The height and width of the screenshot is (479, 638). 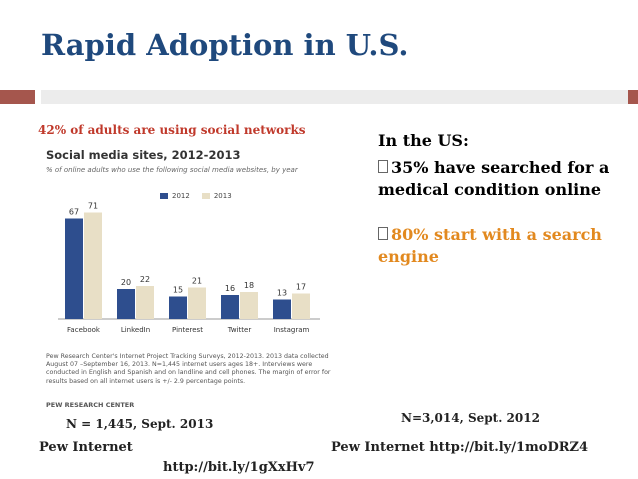 What do you see at coordinates (164, 196) in the screenshot?
I see `legend-swatch-2012` at bounding box center [164, 196].